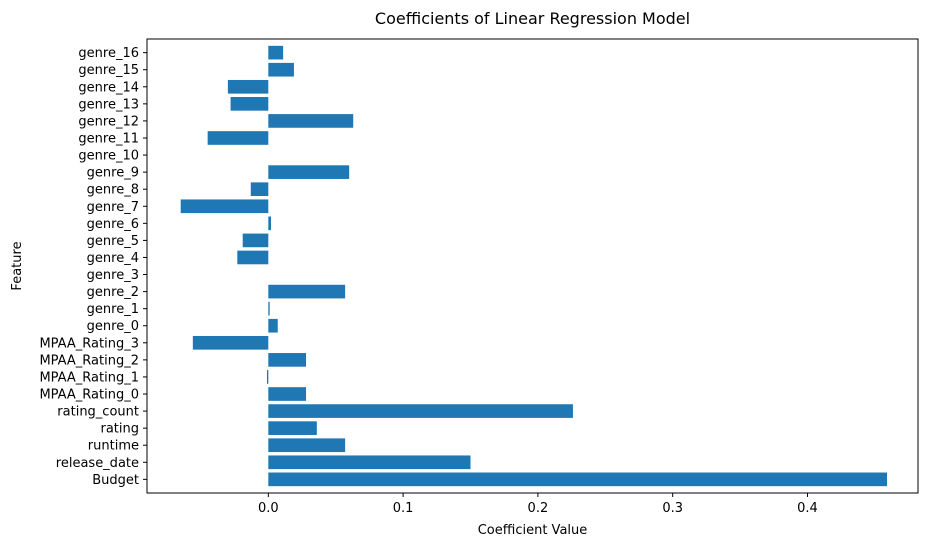 This screenshot has height=547, width=931. Describe the element at coordinates (89, 343) in the screenshot. I see `y-tick-label: MPAA_Rating_3` at that location.